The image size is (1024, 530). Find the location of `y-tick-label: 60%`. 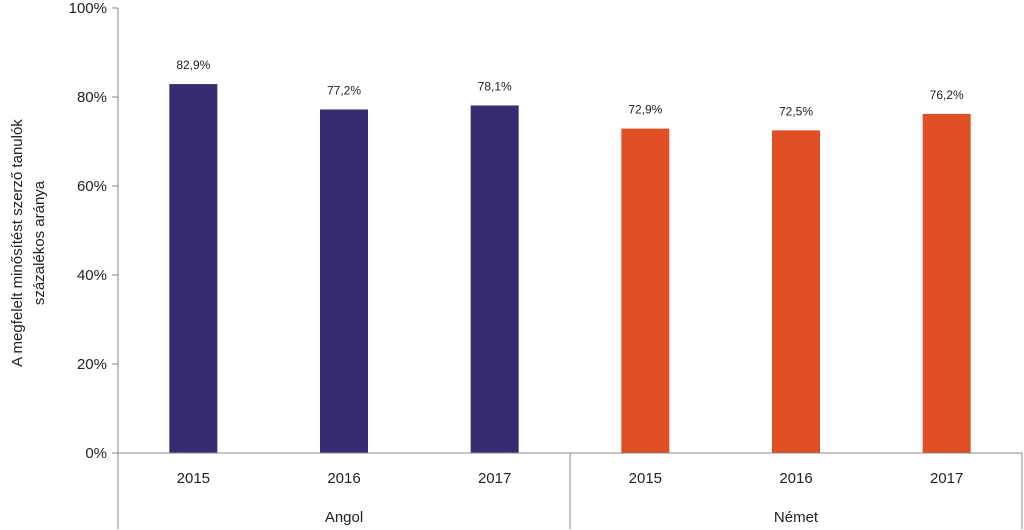

y-tick-label: 60% is located at coordinates (92, 186).